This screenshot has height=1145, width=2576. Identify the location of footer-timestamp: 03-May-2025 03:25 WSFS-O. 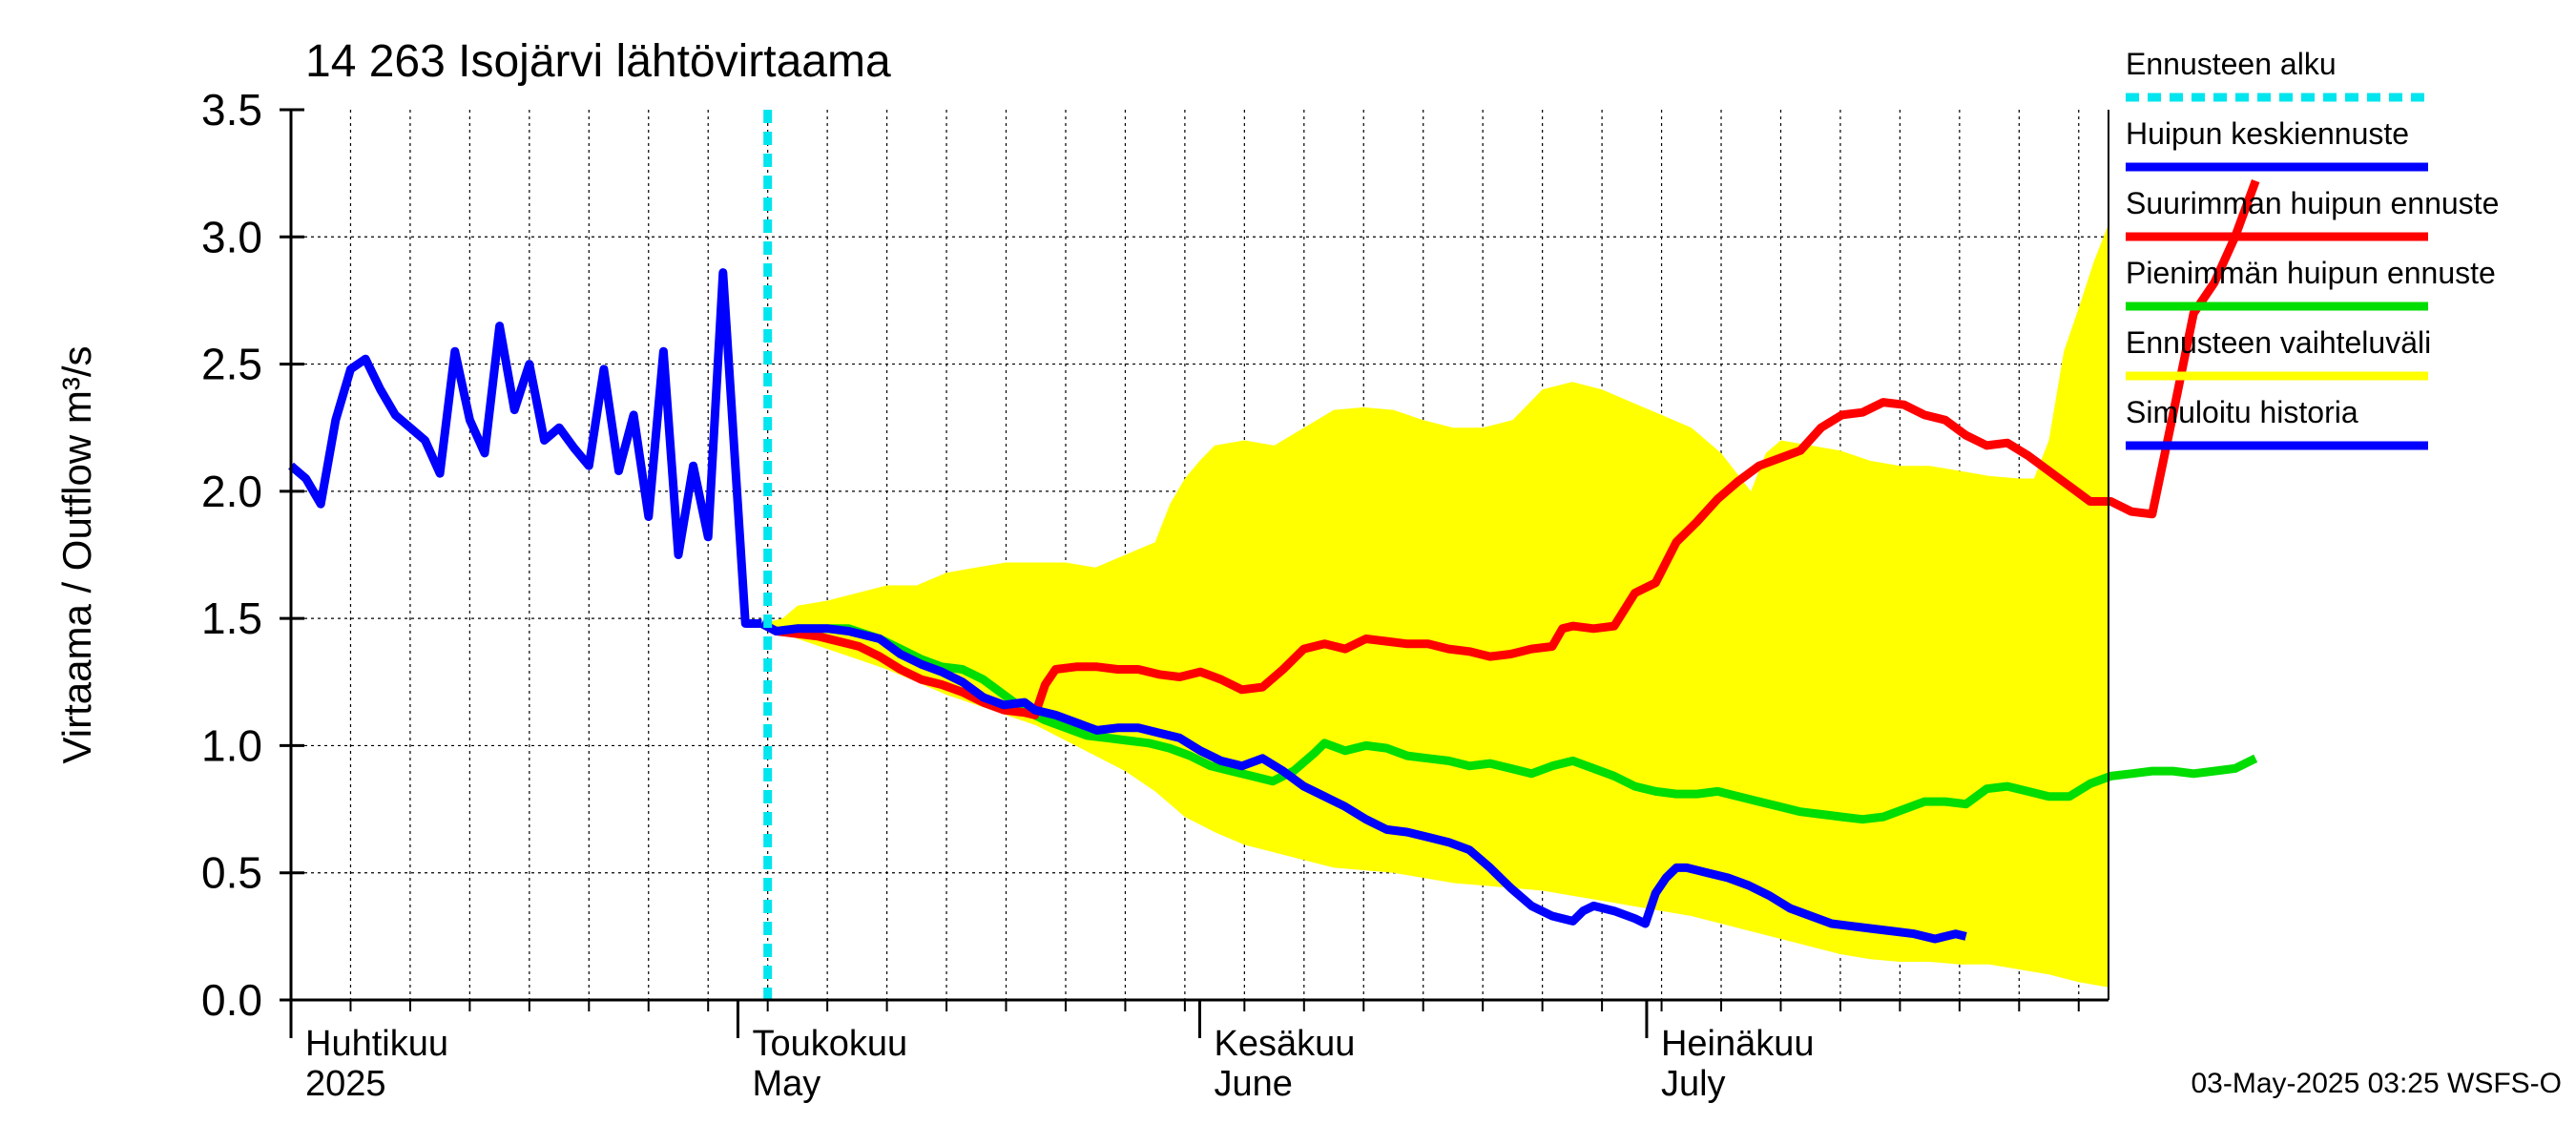
(2377, 1083).